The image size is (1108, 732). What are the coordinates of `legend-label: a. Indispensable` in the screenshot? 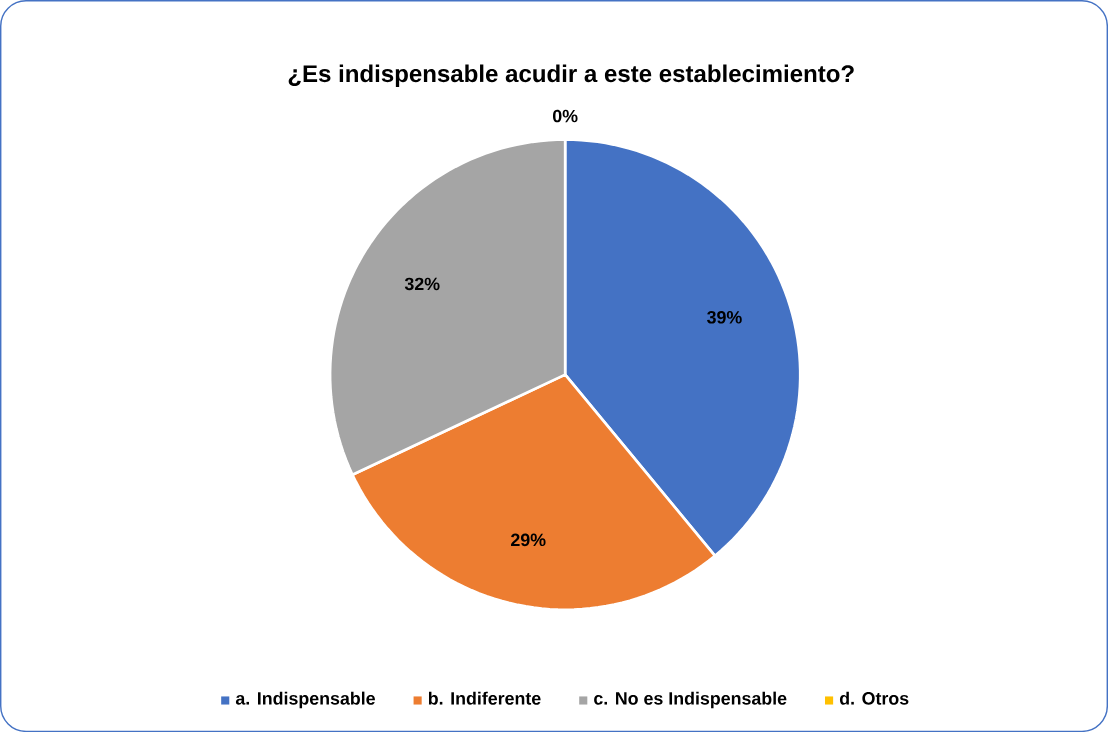 It's located at (305, 700).